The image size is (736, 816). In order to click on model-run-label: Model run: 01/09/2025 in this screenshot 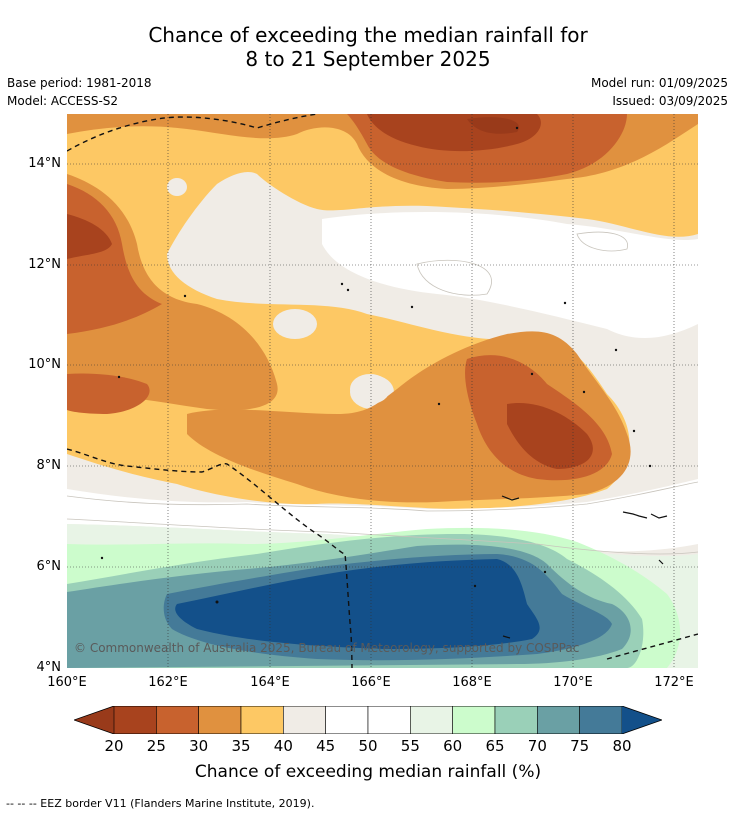, I will do `click(659, 83)`.